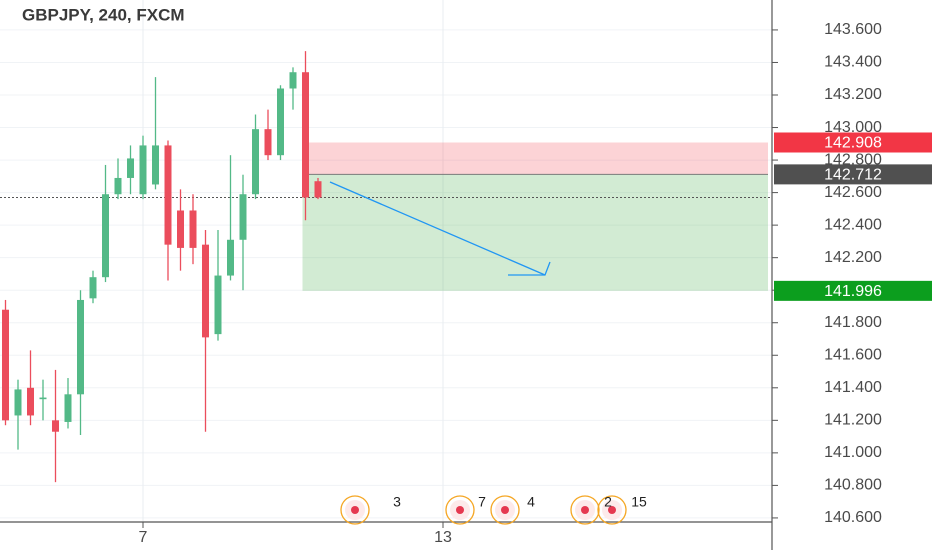  What do you see at coordinates (853, 420) in the screenshot?
I see `y-tick-label: 141.200` at bounding box center [853, 420].